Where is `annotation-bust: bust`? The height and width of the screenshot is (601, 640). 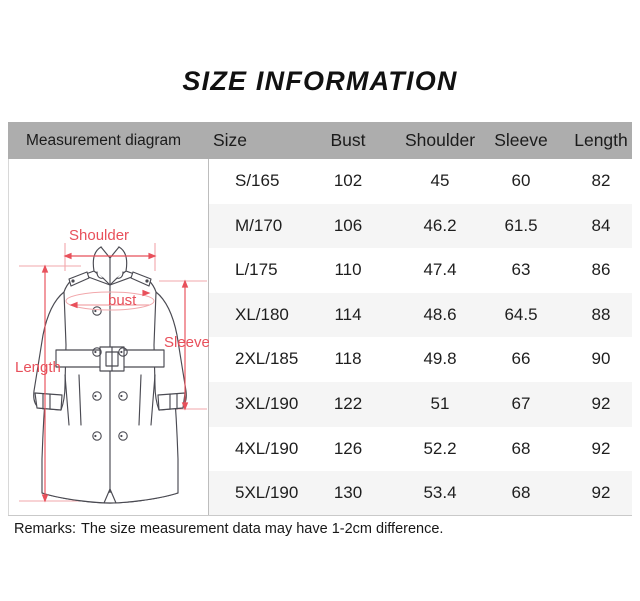 annotation-bust: bust is located at coordinates (122, 300).